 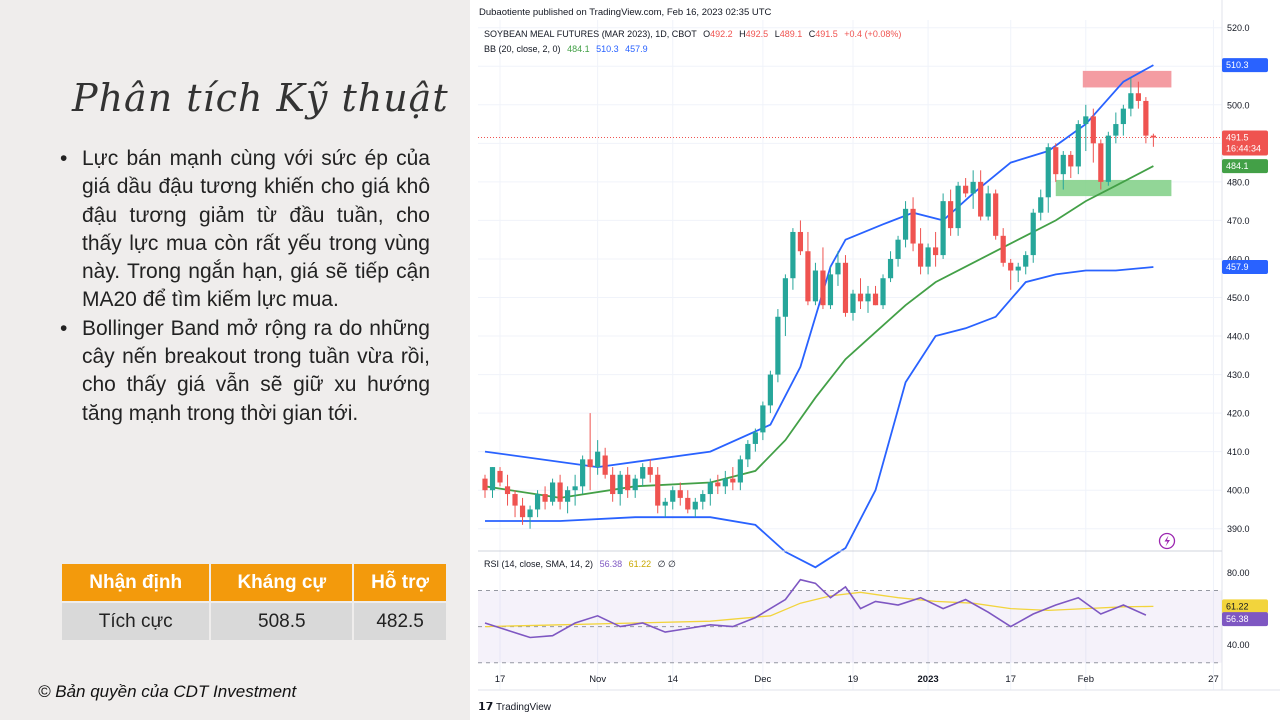 I want to click on price-tick-label: 390.0, so click(x=1238, y=529).